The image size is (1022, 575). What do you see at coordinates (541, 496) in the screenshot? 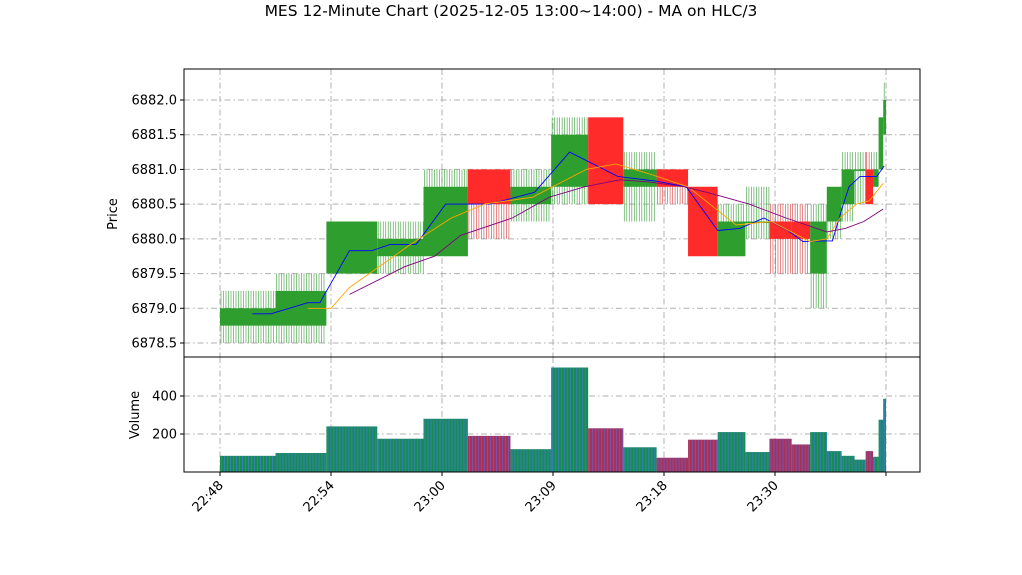
I see `x-tick-label: 23:09` at bounding box center [541, 496].